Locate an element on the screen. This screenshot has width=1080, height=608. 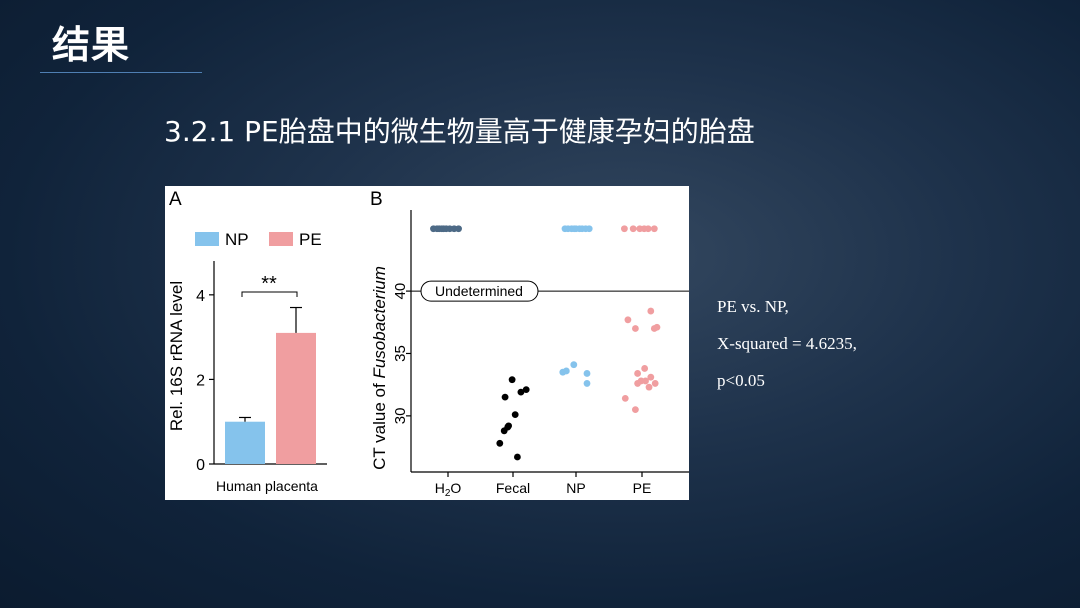
undetermined-box is located at coordinates (479, 291).